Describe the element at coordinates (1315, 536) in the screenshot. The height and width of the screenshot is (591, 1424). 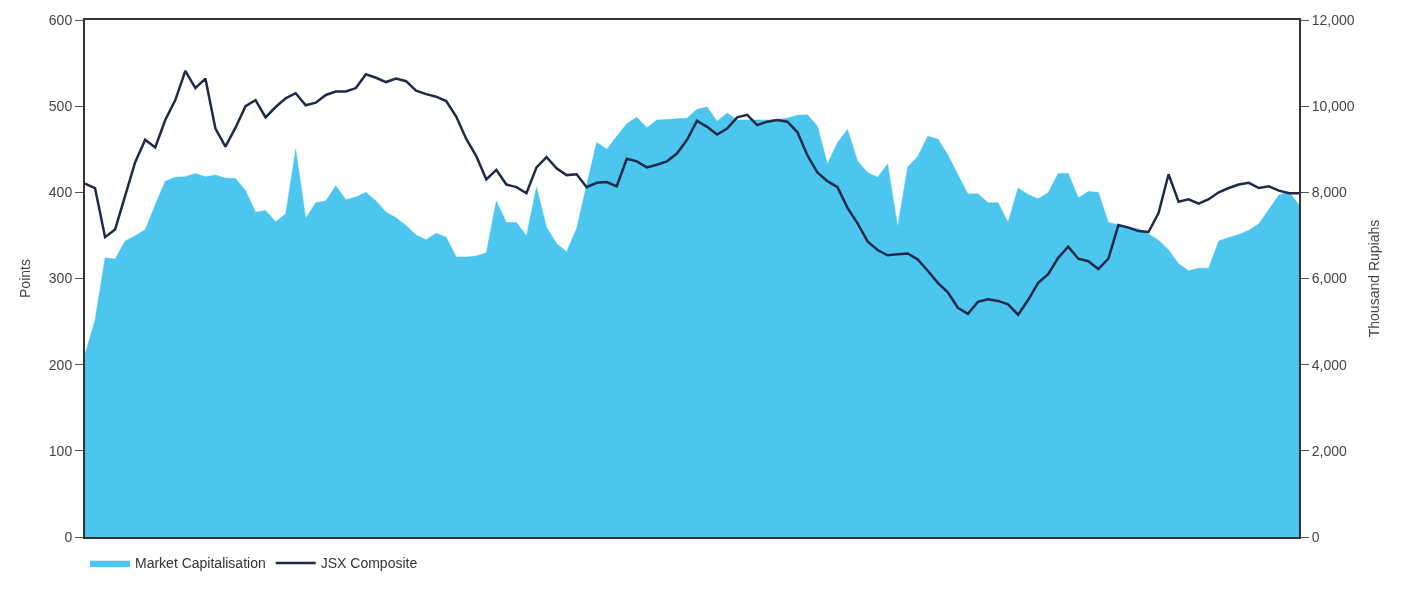
I see `y2-tick-label: 0` at that location.